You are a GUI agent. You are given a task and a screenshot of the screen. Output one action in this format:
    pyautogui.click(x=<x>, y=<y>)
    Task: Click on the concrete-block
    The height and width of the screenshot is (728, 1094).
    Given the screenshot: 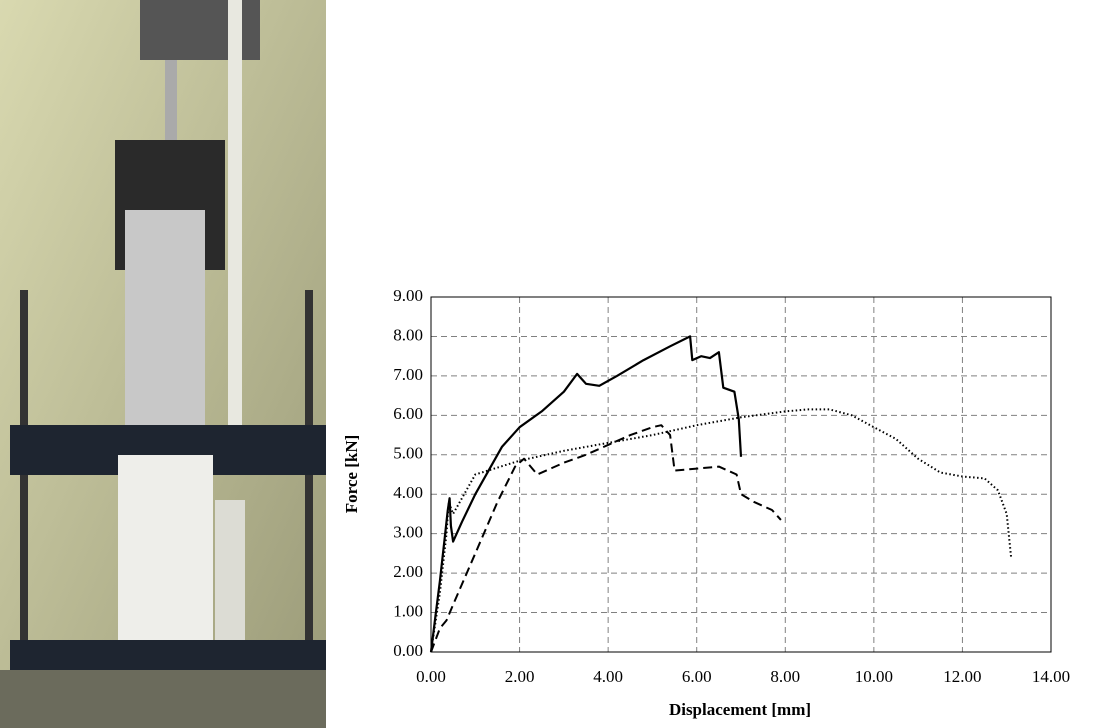 What is the action you would take?
    pyautogui.click(x=165, y=552)
    